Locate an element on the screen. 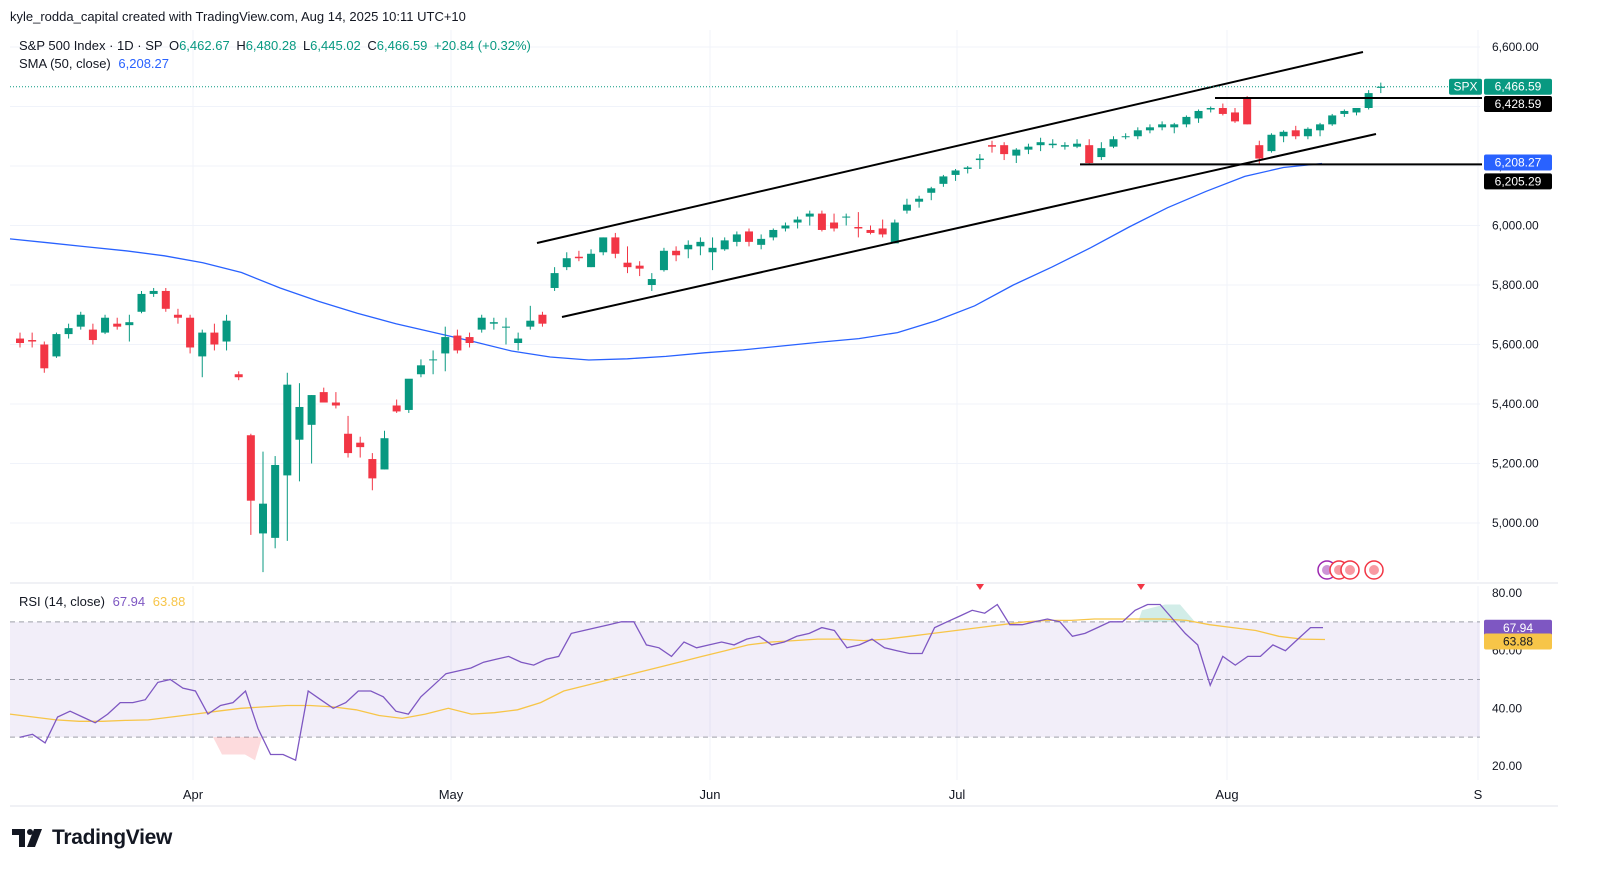  sma-legend: SMA (50, close) 6,208.27 is located at coordinates (94, 63).